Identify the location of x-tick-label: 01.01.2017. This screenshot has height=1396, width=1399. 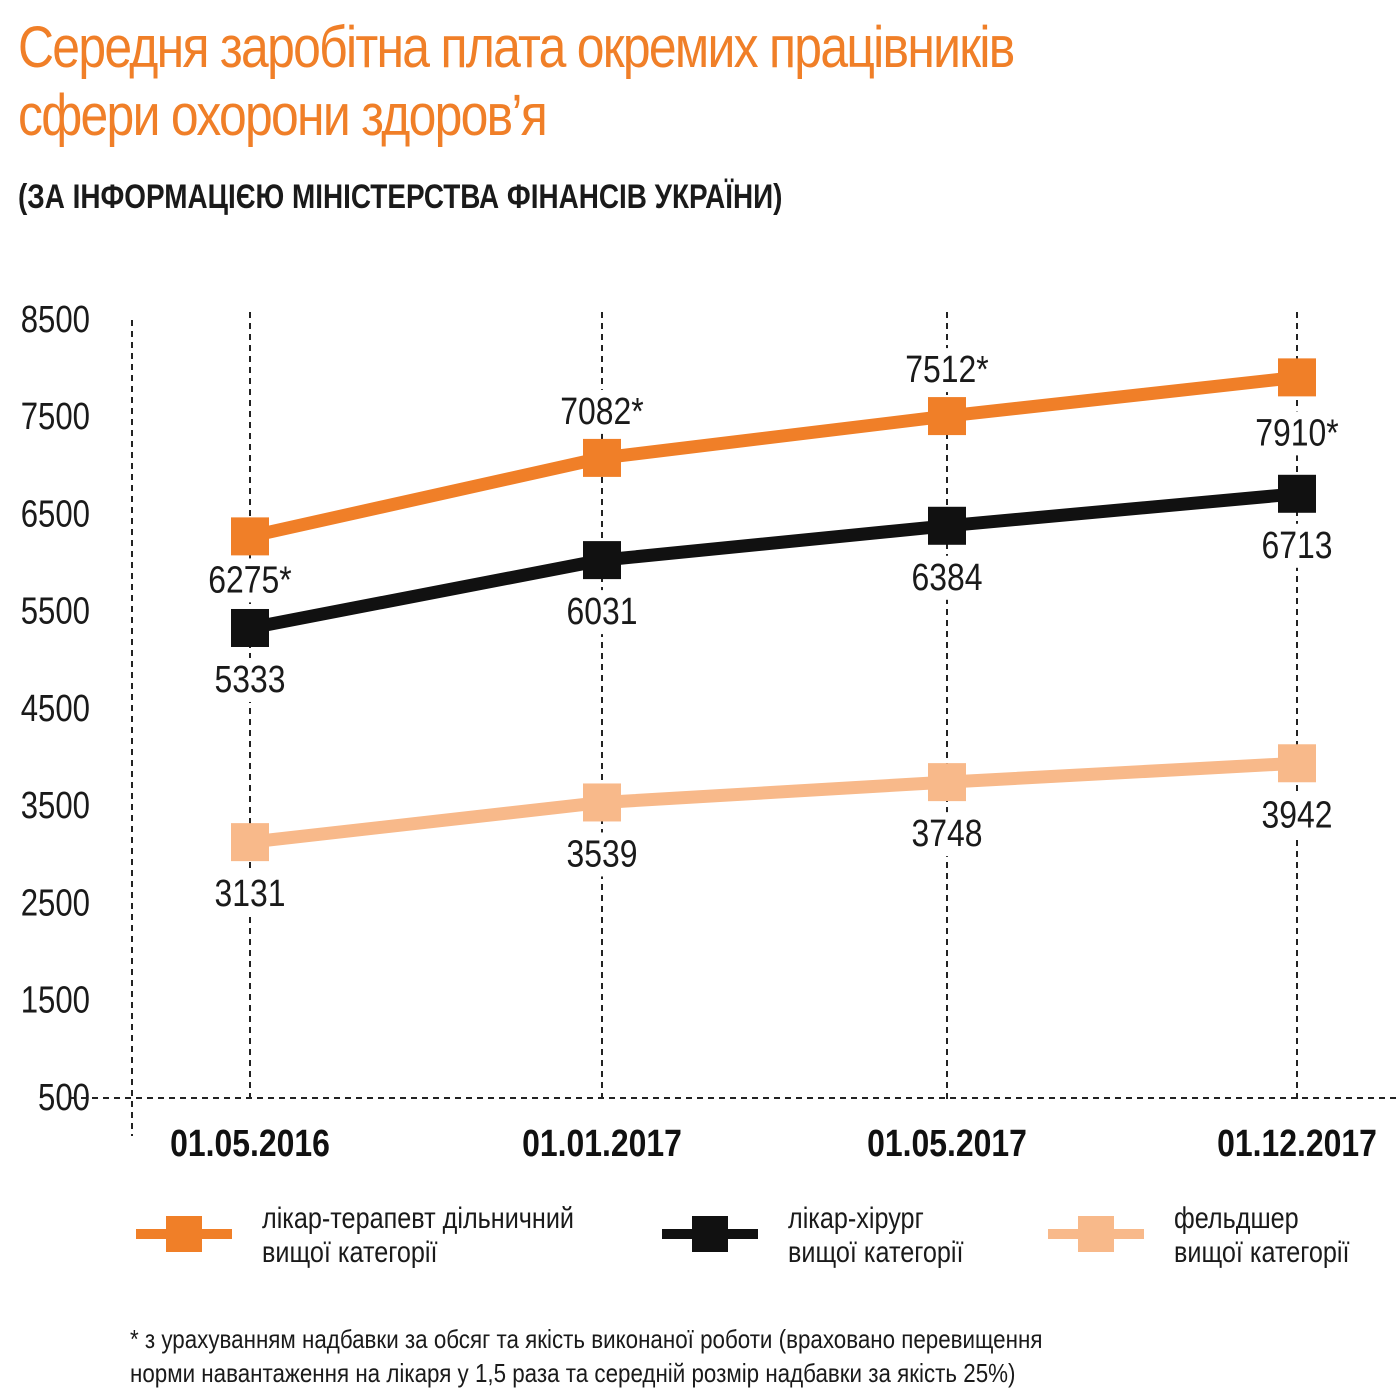
(602, 1143).